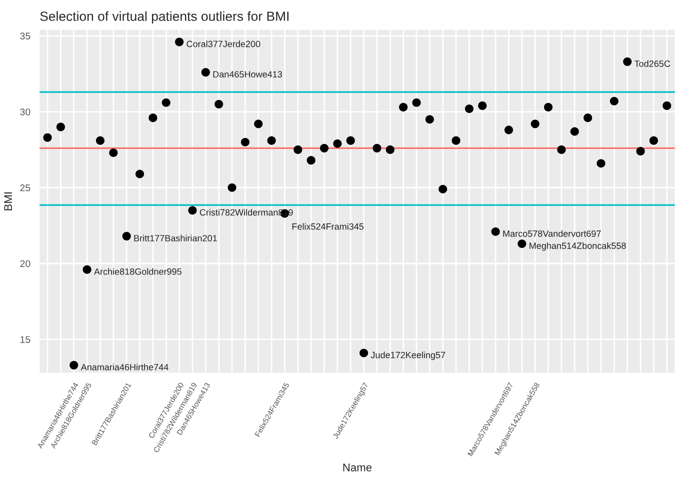  I want to click on y-tick-label: 25, so click(25, 188).